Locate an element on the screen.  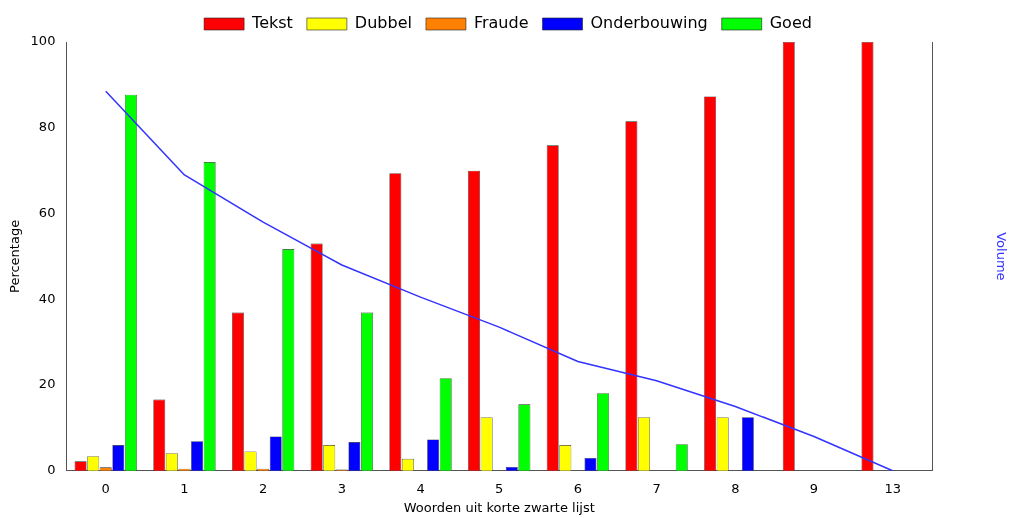
x-tick-label: 9 is located at coordinates (814, 488).